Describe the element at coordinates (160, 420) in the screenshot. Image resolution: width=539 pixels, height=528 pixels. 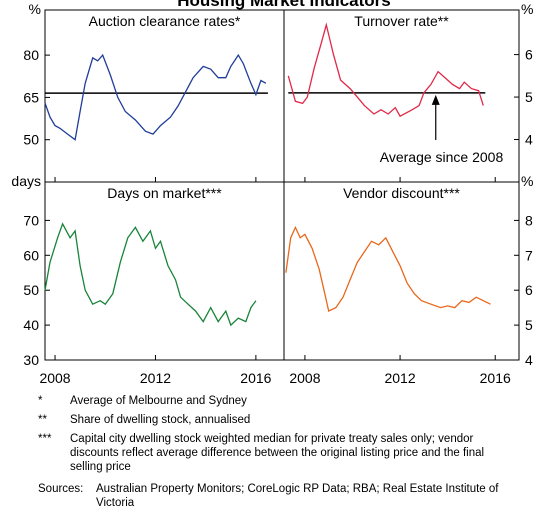
I see `note-text: Share of dwelling stock, annualised` at that location.